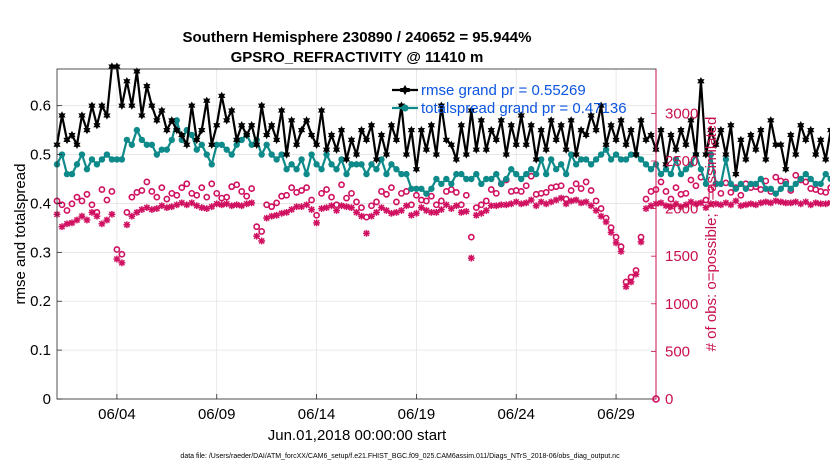  What do you see at coordinates (681, 113) in the screenshot?
I see `y-right-tick-label: 3000` at bounding box center [681, 113].